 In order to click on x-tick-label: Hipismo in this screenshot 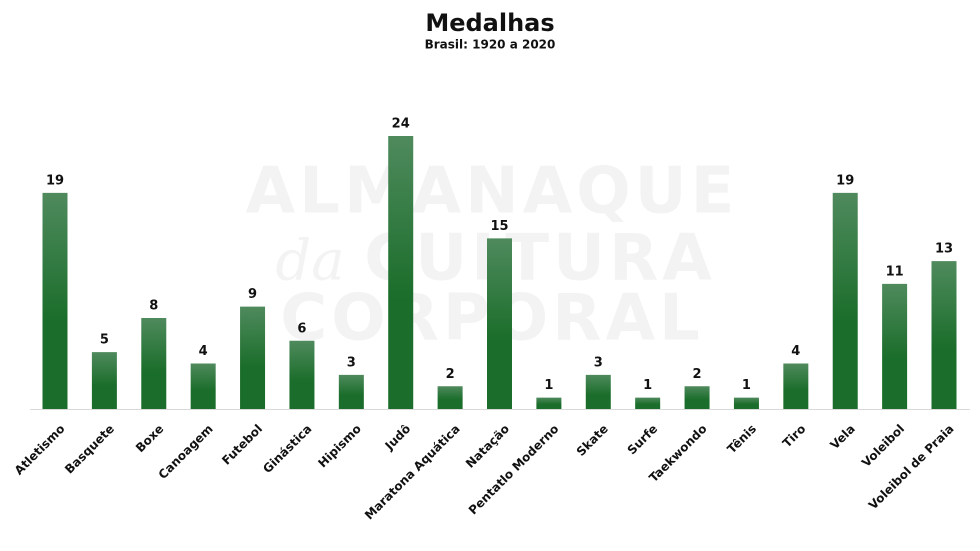, I will do `click(339, 446)`.